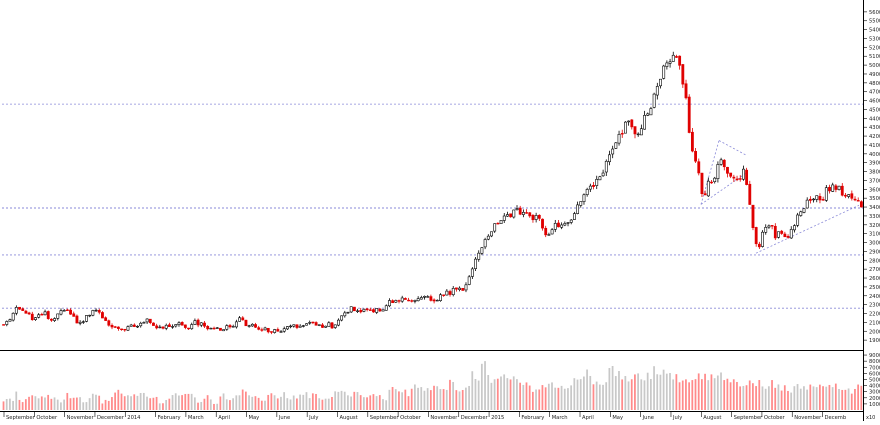 The width and height of the screenshot is (880, 425). Describe the element at coordinates (874, 270) in the screenshot. I see `price-tick-label: 2700` at that location.